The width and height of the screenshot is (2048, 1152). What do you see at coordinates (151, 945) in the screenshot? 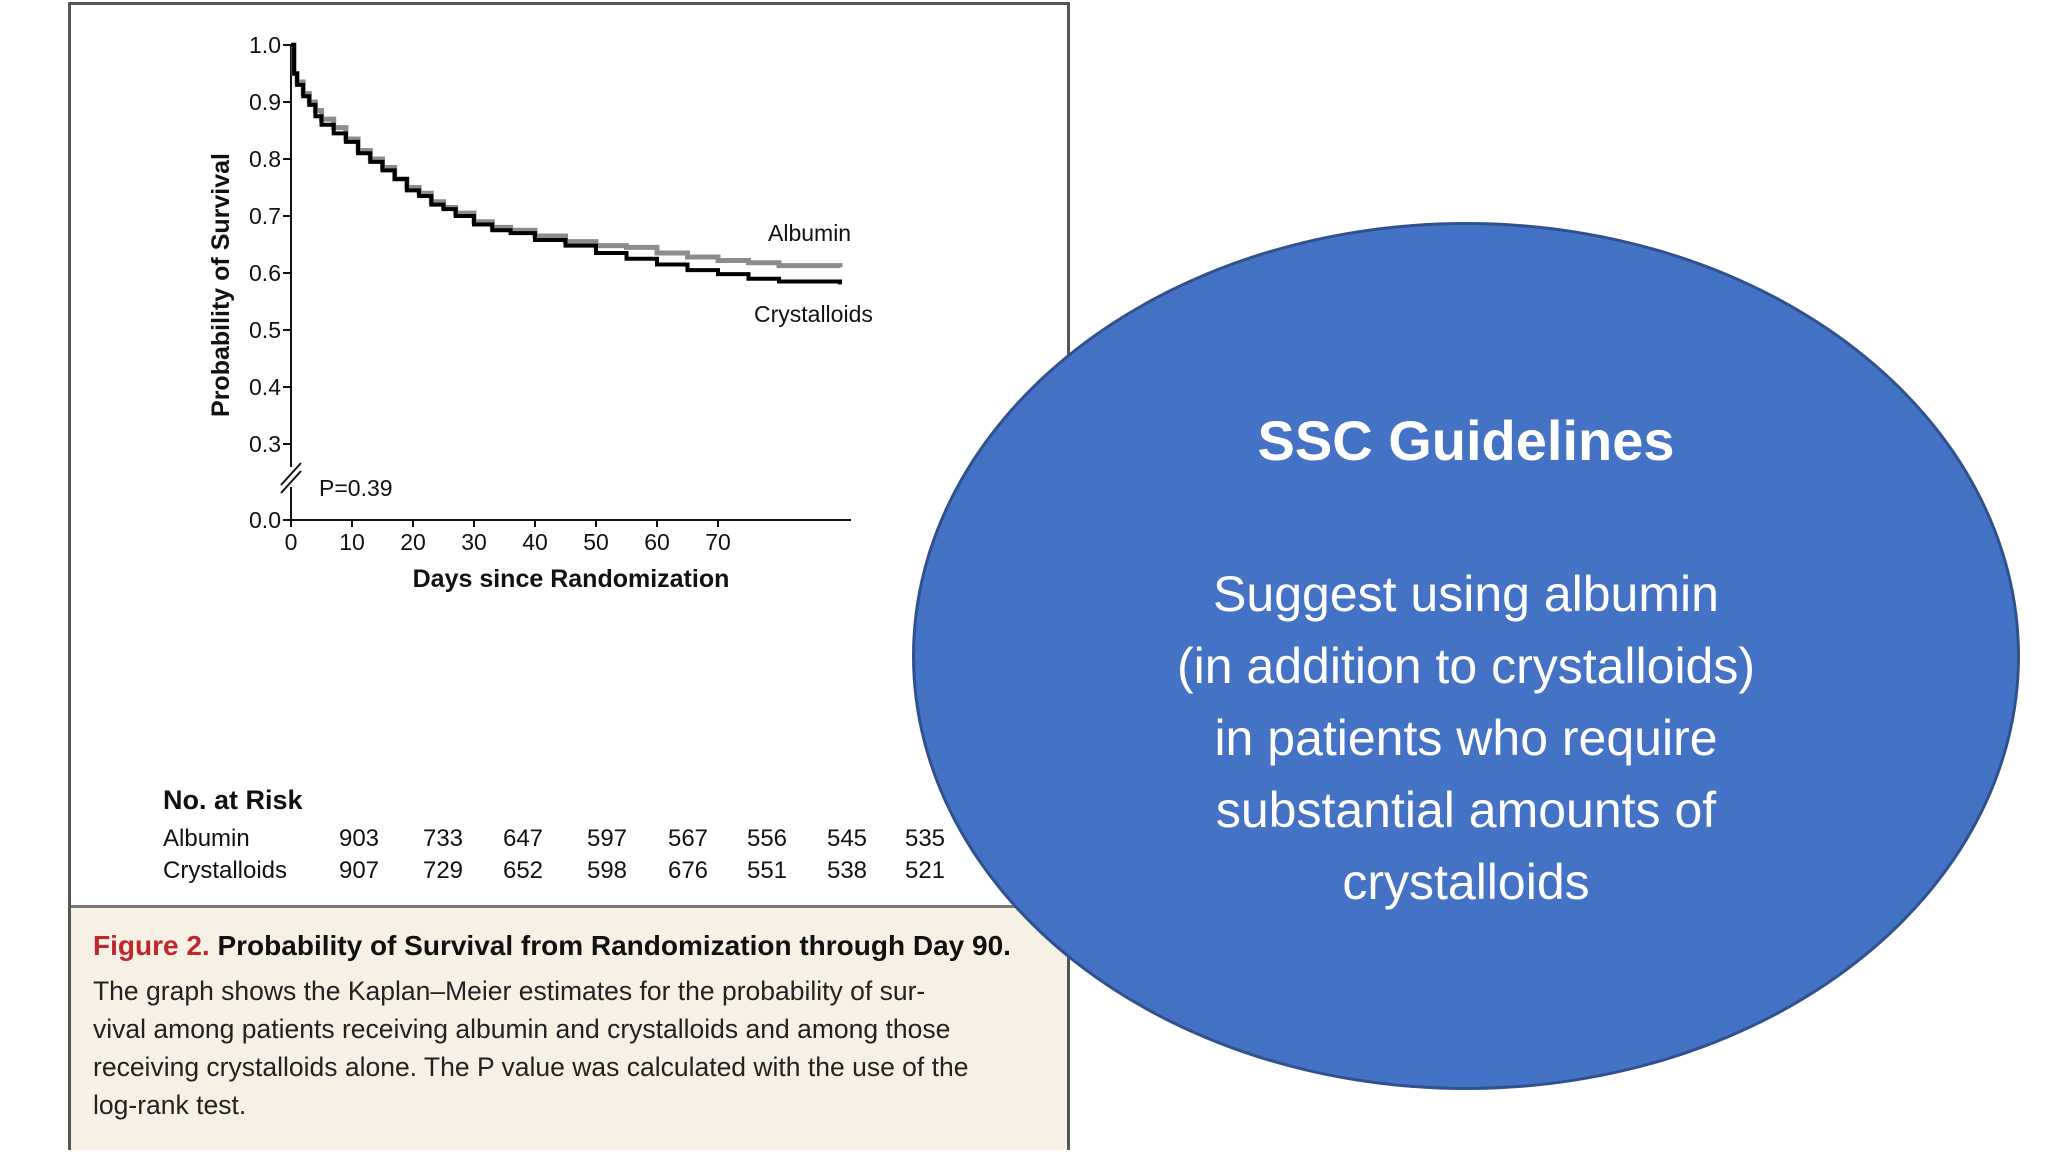
I see `figure-number: Figure 2.` at bounding box center [151, 945].